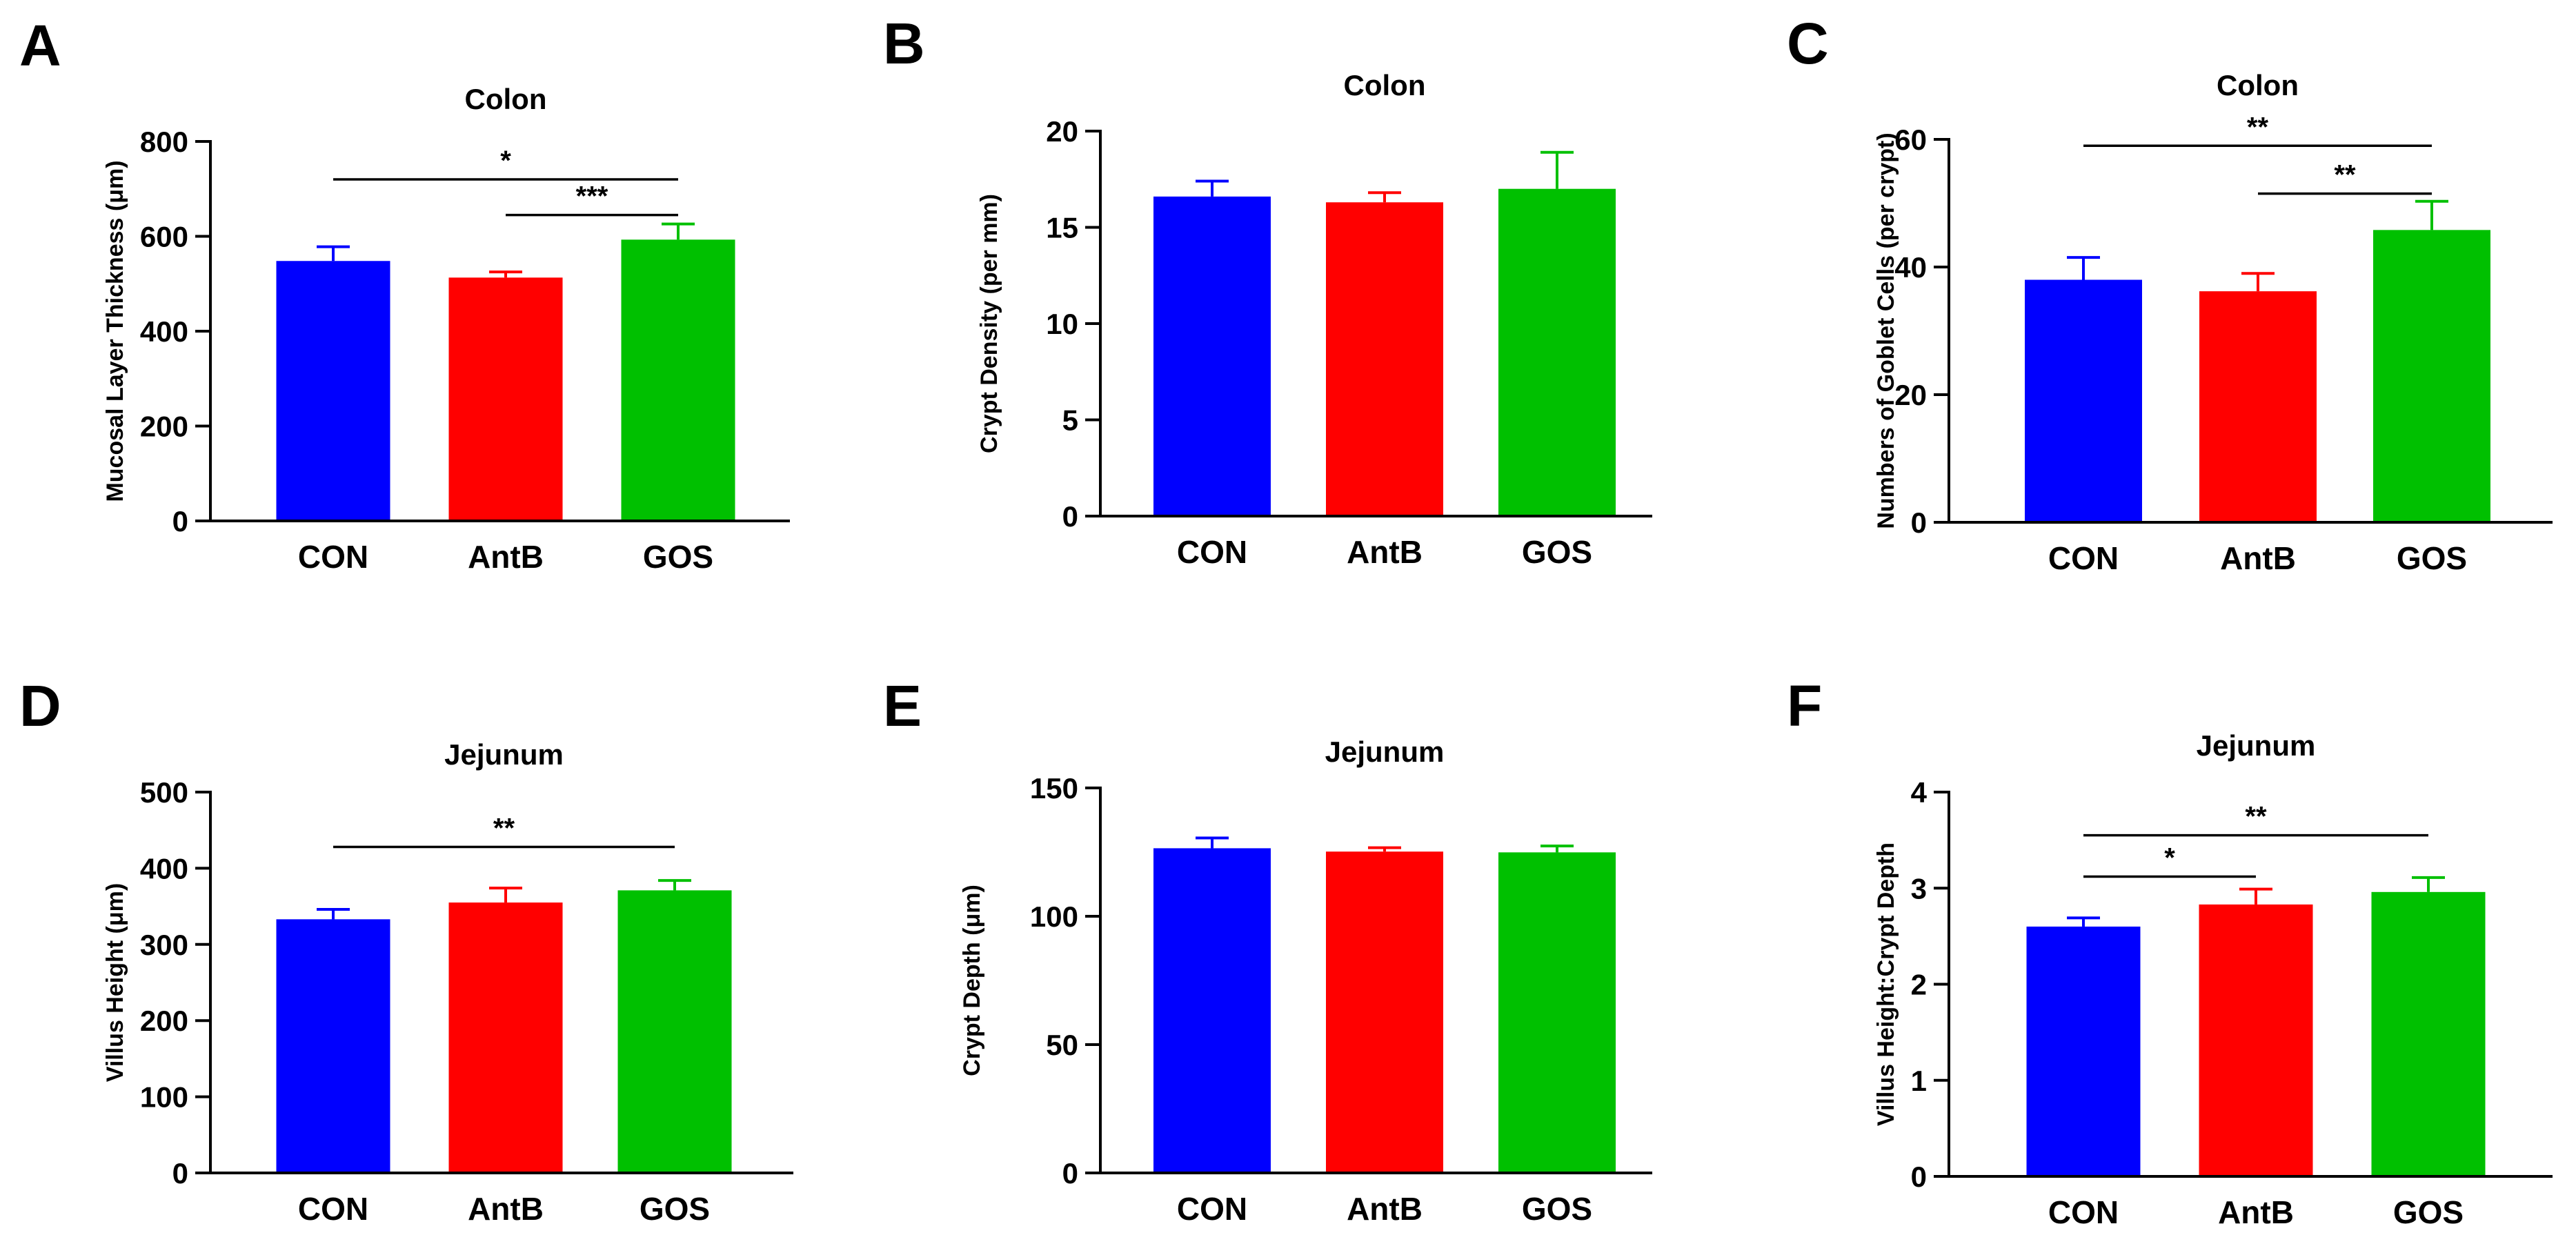  Describe the element at coordinates (1919, 985) in the screenshot. I see `y-tick-label: 2` at that location.